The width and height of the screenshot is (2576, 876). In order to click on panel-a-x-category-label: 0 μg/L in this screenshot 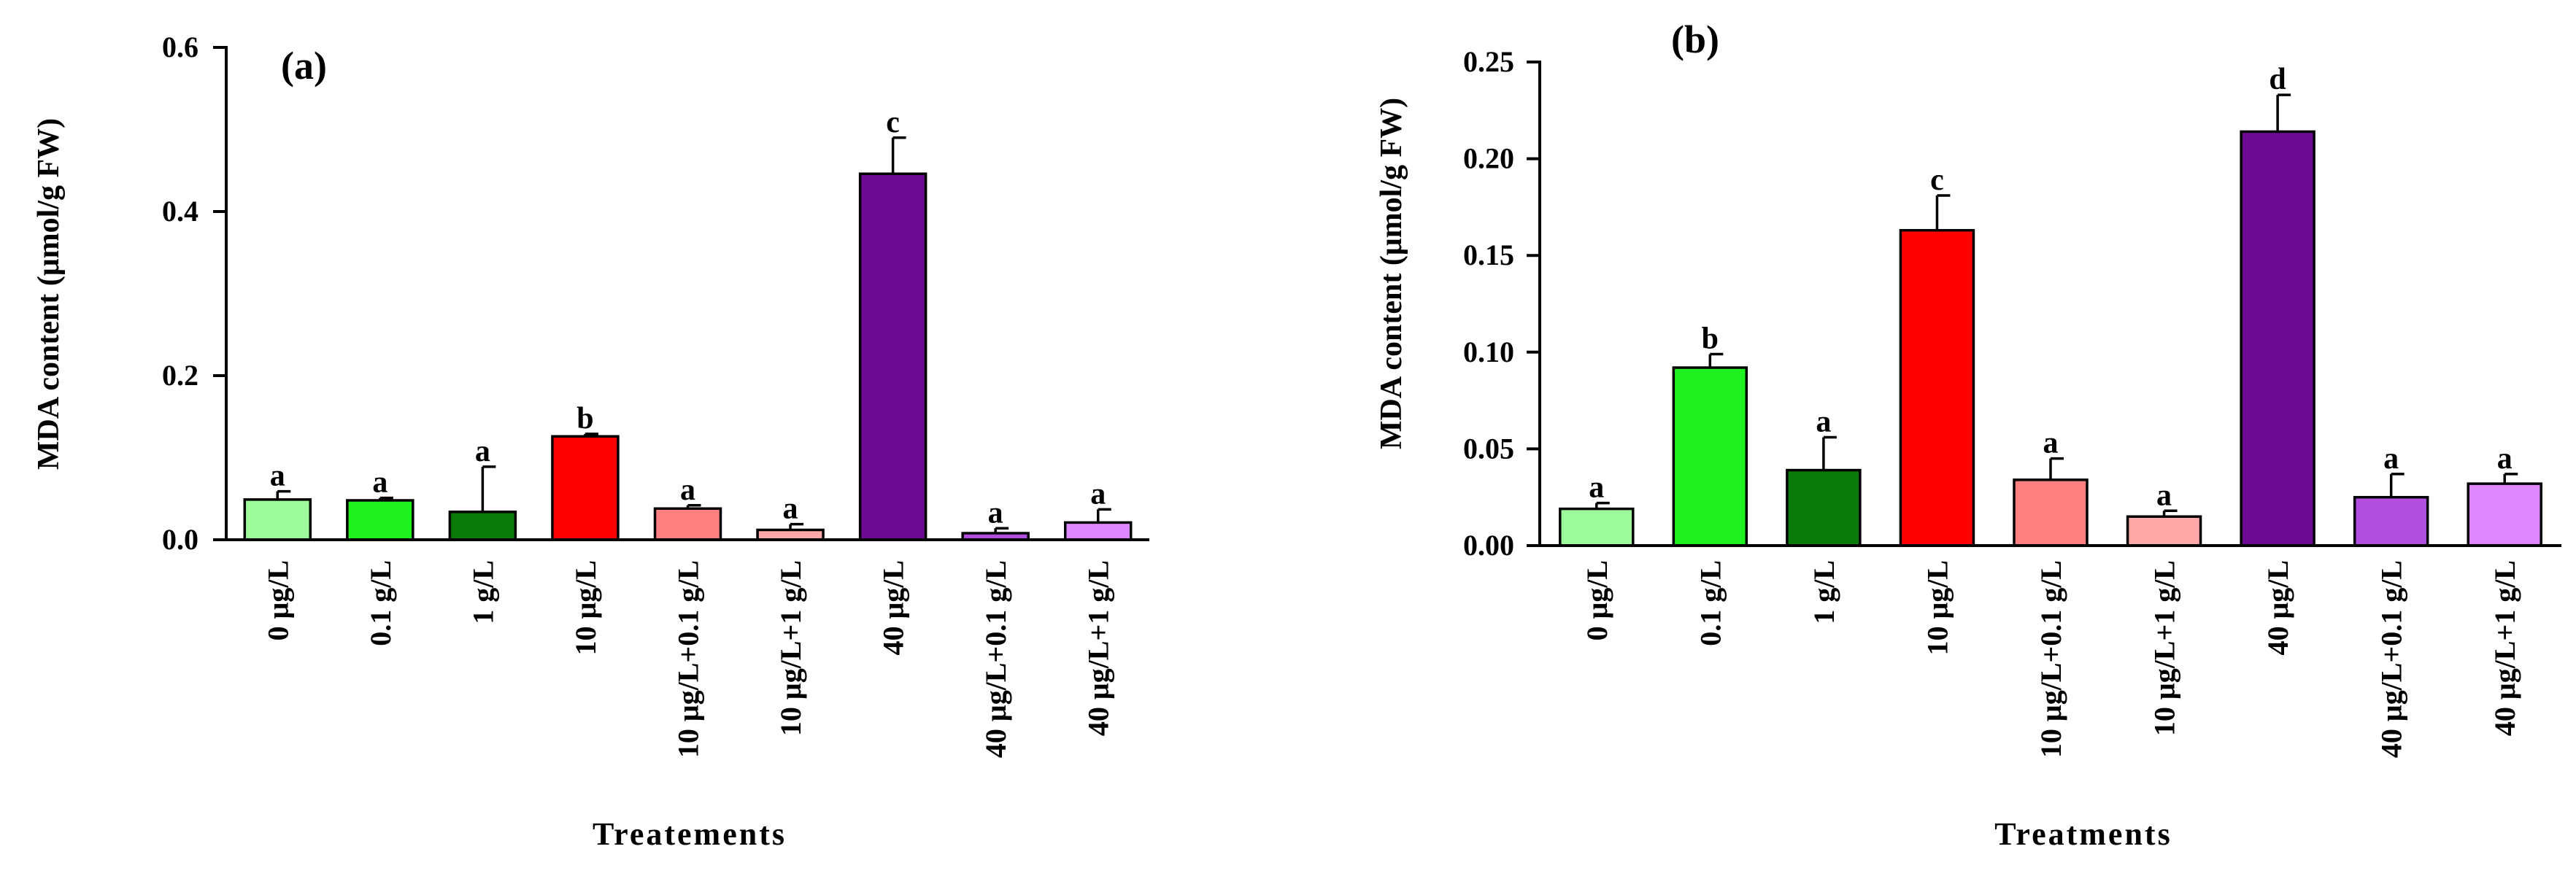, I will do `click(277, 600)`.